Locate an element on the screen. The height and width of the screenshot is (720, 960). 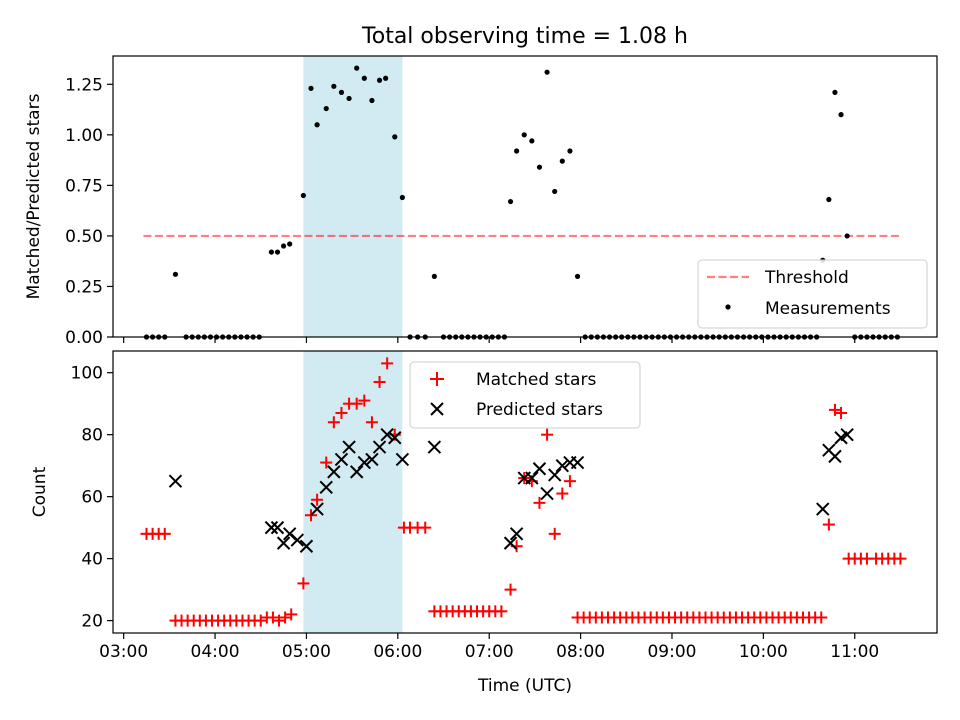
top-x-ticks is located at coordinates (489, 340).